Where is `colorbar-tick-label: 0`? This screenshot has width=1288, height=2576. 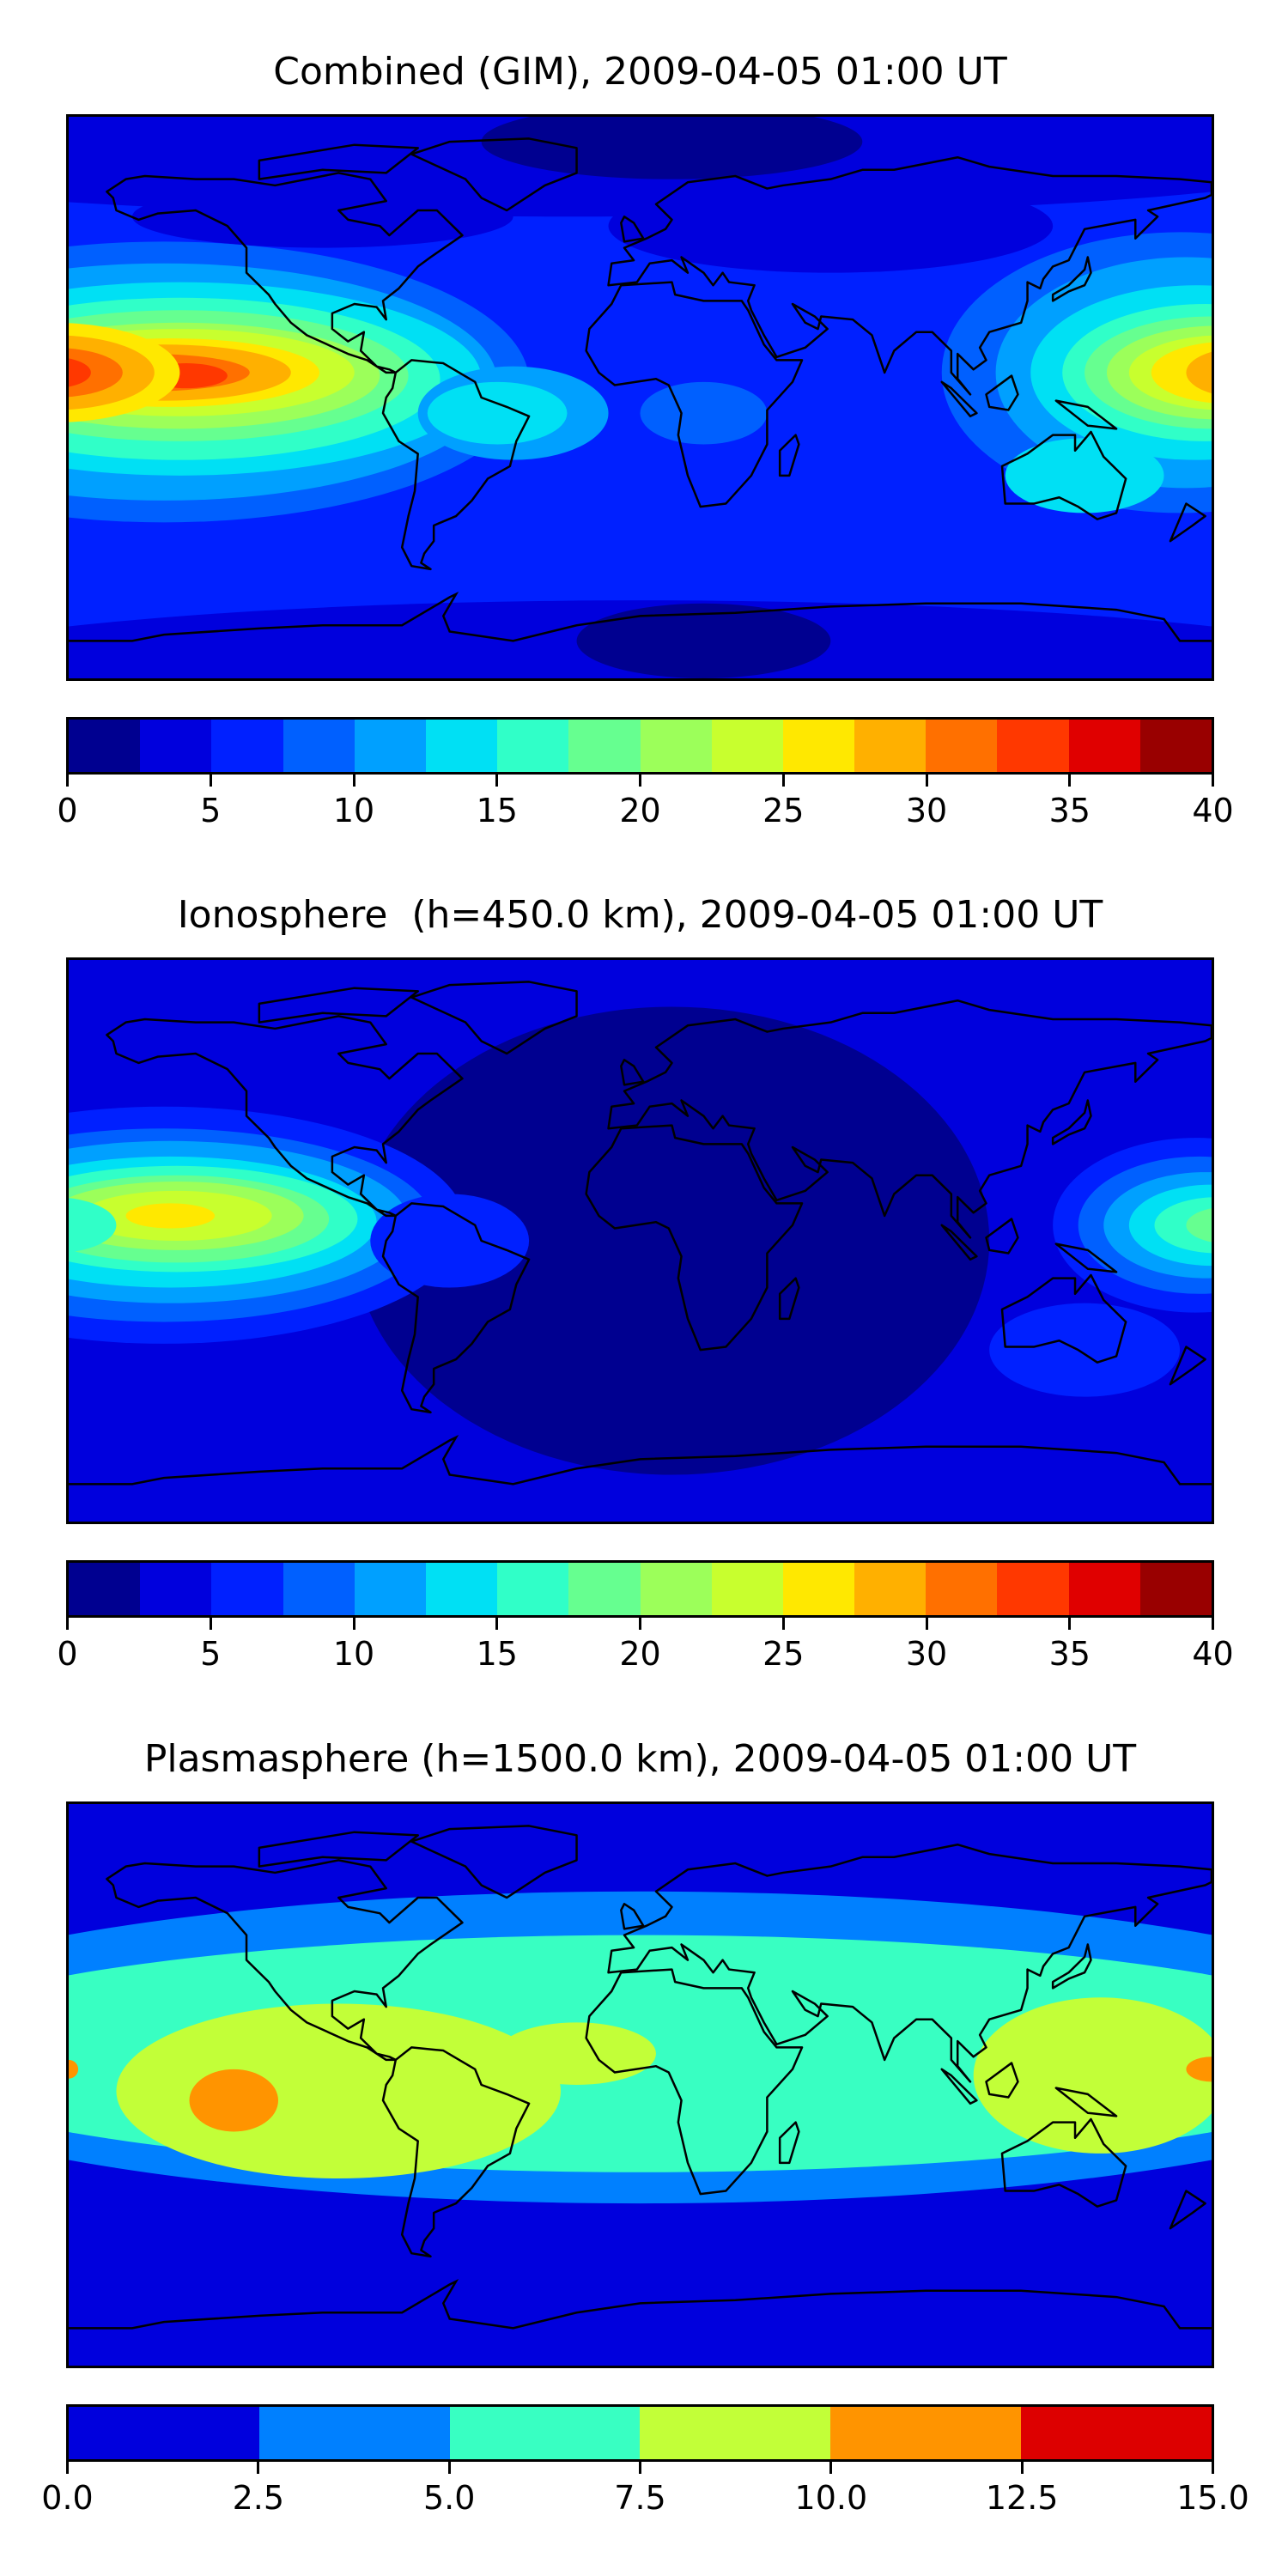
colorbar-tick-label: 0 is located at coordinates (67, 1654).